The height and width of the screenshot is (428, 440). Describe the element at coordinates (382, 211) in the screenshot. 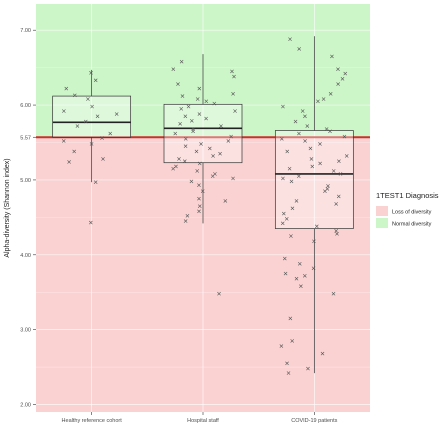

I see `legend-swatch` at that location.